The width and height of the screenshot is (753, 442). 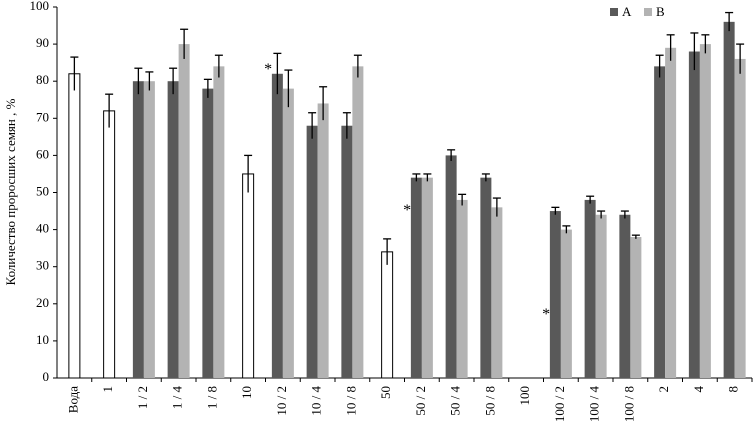 What do you see at coordinates (559, 404) in the screenshot?
I see `x-tick-label: 100 / 2` at bounding box center [559, 404].